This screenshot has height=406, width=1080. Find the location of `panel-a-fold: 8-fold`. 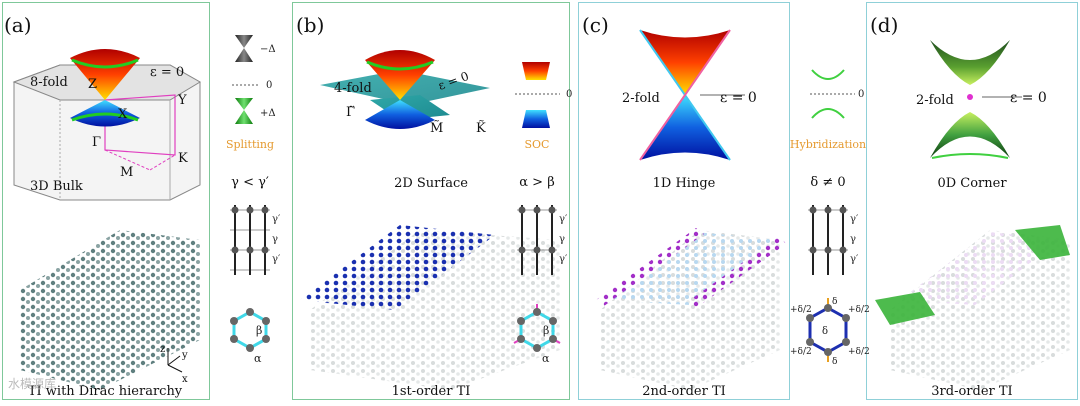

panel-a-fold: 8-fold is located at coordinates (49, 82).